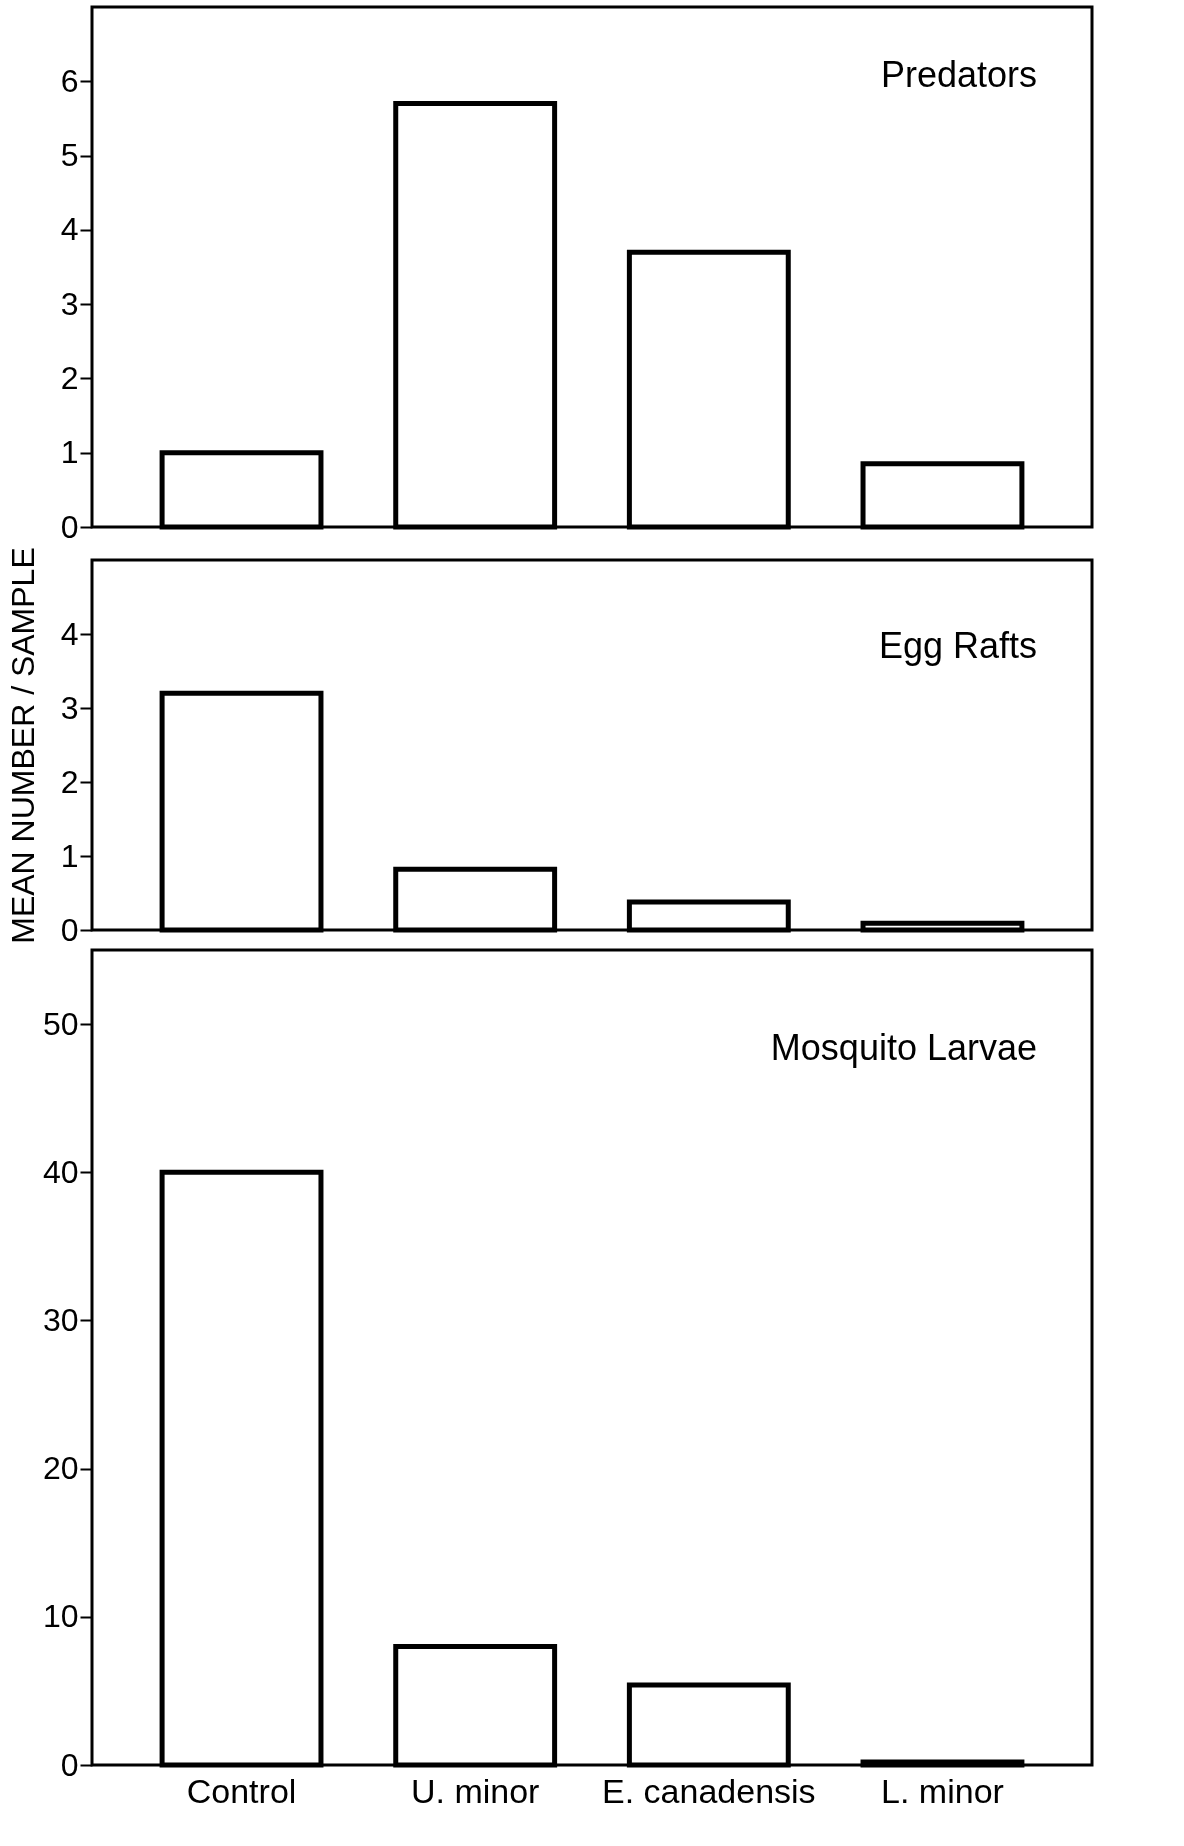  Describe the element at coordinates (60, 1616) in the screenshot. I see `y-tick-label: 10` at that location.